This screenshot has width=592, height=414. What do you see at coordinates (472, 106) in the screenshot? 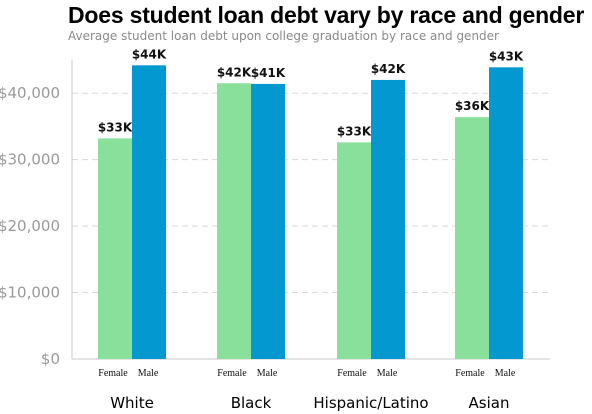
I see `value-label: $36K` at bounding box center [472, 106].